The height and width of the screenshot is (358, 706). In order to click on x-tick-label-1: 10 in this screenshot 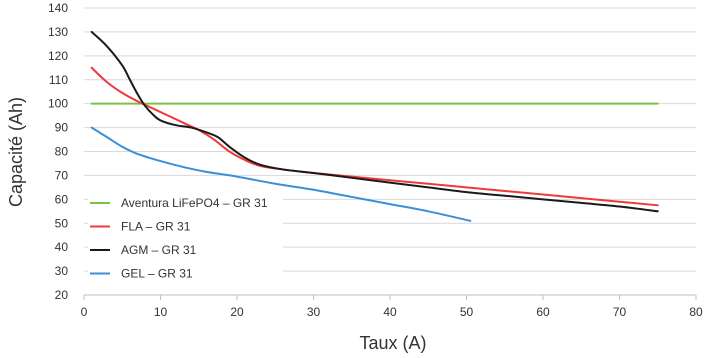, I will do `click(161, 312)`.